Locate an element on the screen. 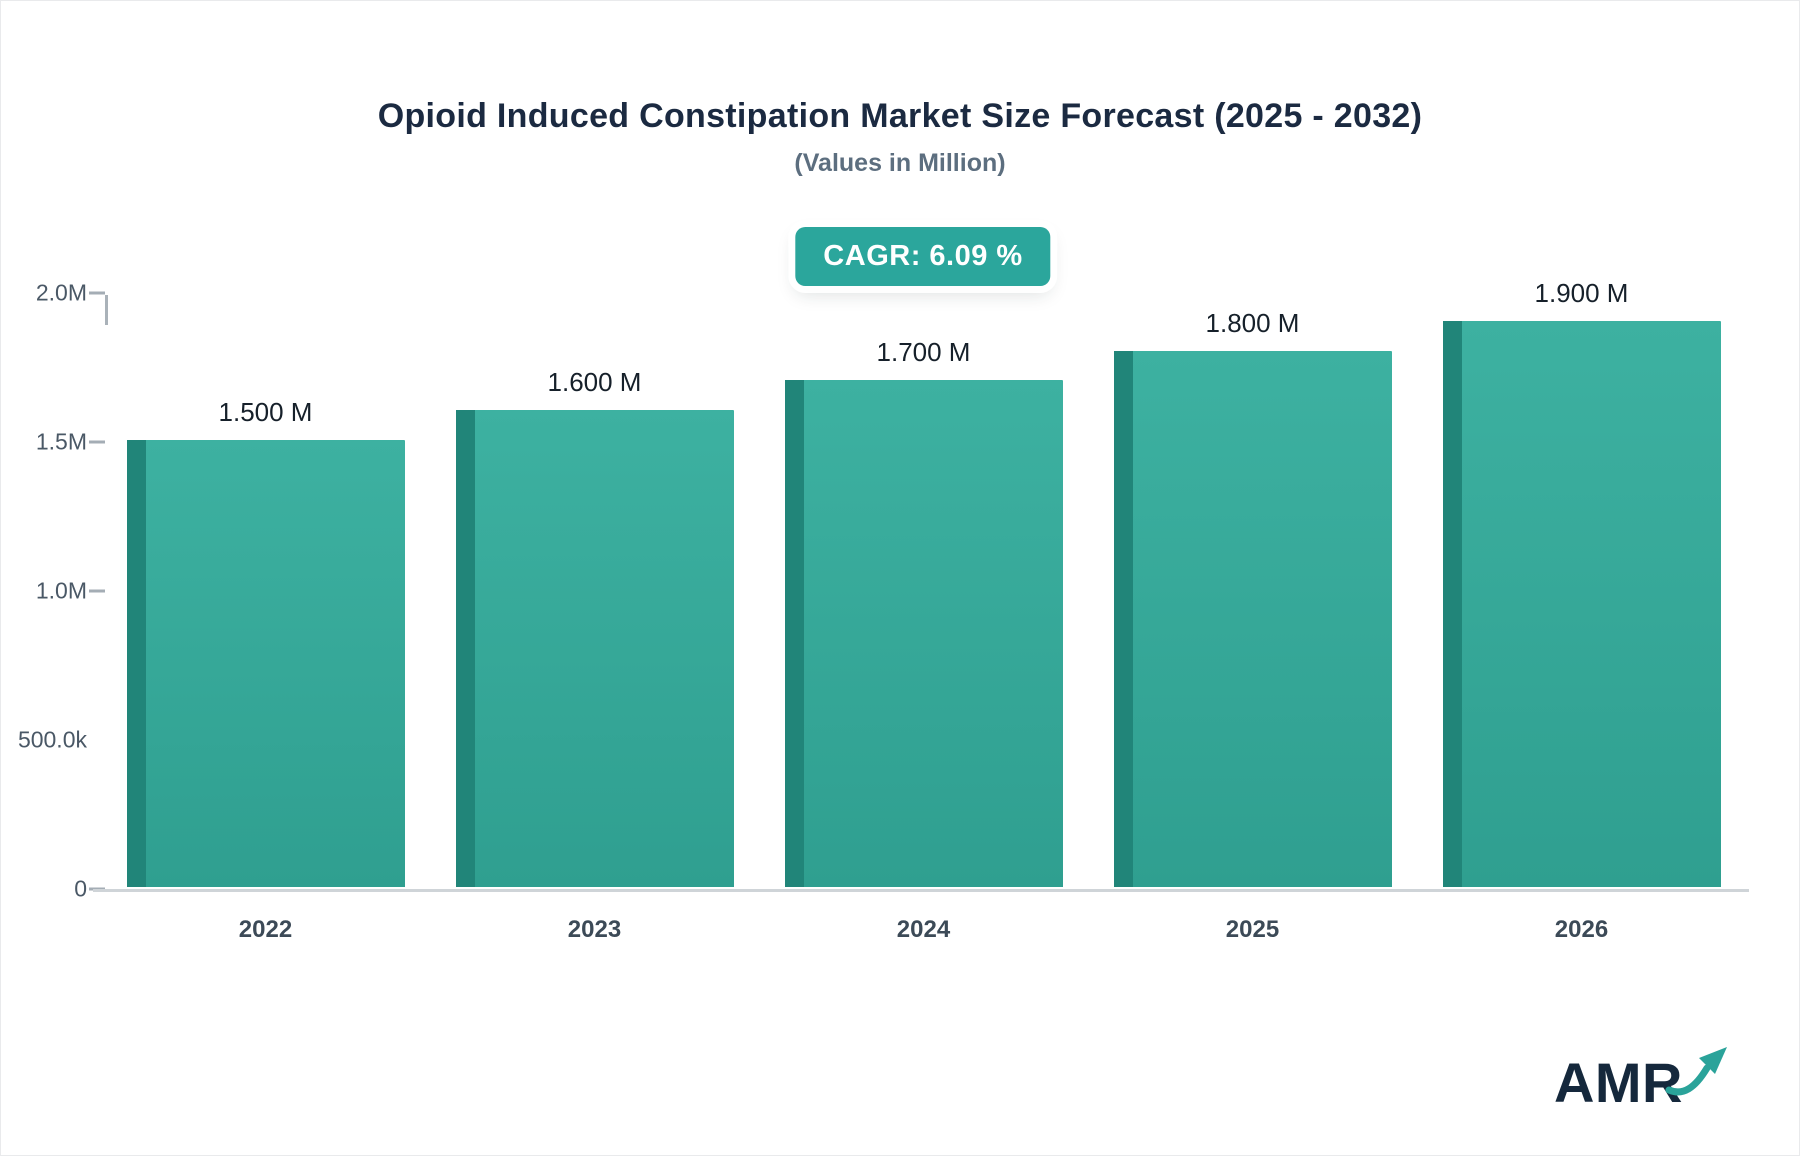  y-axis-stub is located at coordinates (106, 310).